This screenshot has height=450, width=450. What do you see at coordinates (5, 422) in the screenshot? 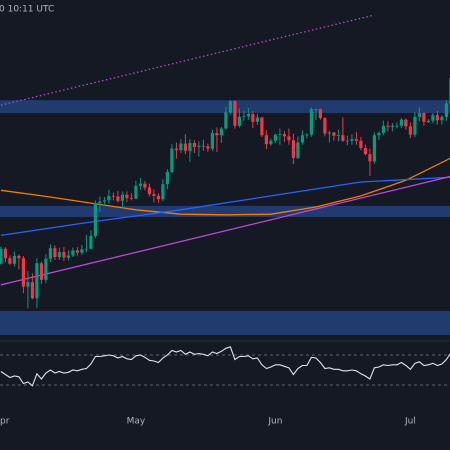
I see `x-tick-label: pr` at bounding box center [5, 422].